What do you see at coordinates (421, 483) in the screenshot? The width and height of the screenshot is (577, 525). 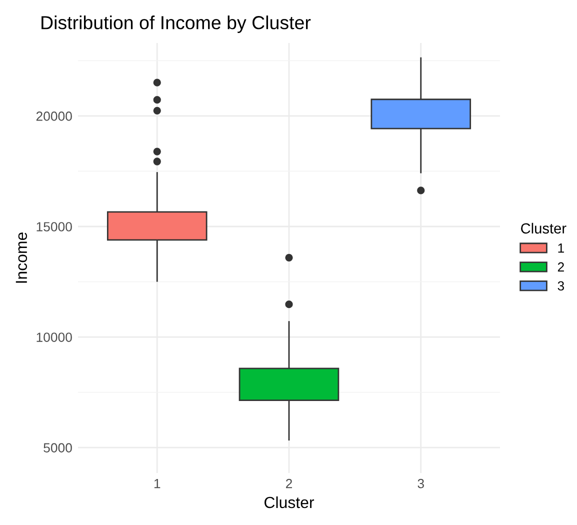 I see `x-tick-label: 3` at bounding box center [421, 483].